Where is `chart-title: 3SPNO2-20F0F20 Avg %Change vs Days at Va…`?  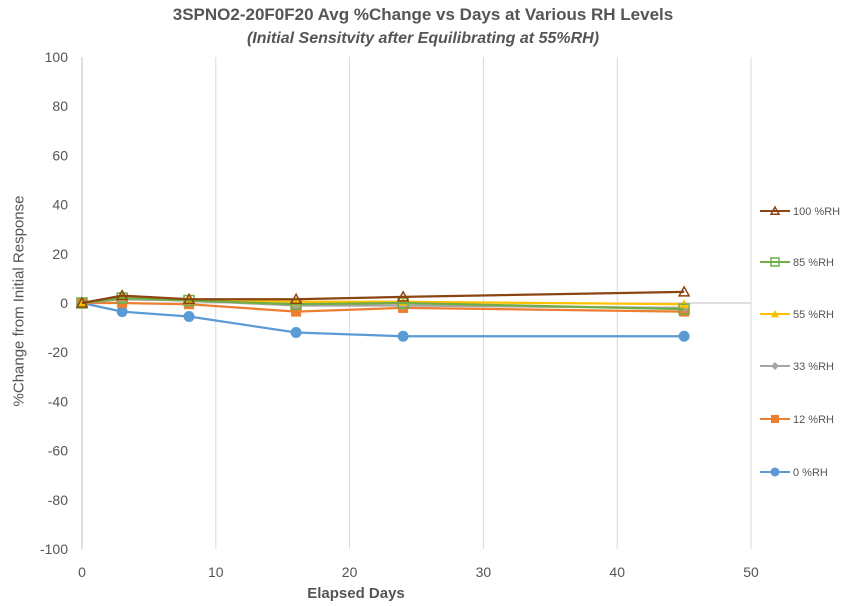
chart-title: 3SPNO2-20F0F20 Avg %Change vs Days at Va… is located at coordinates (423, 14).